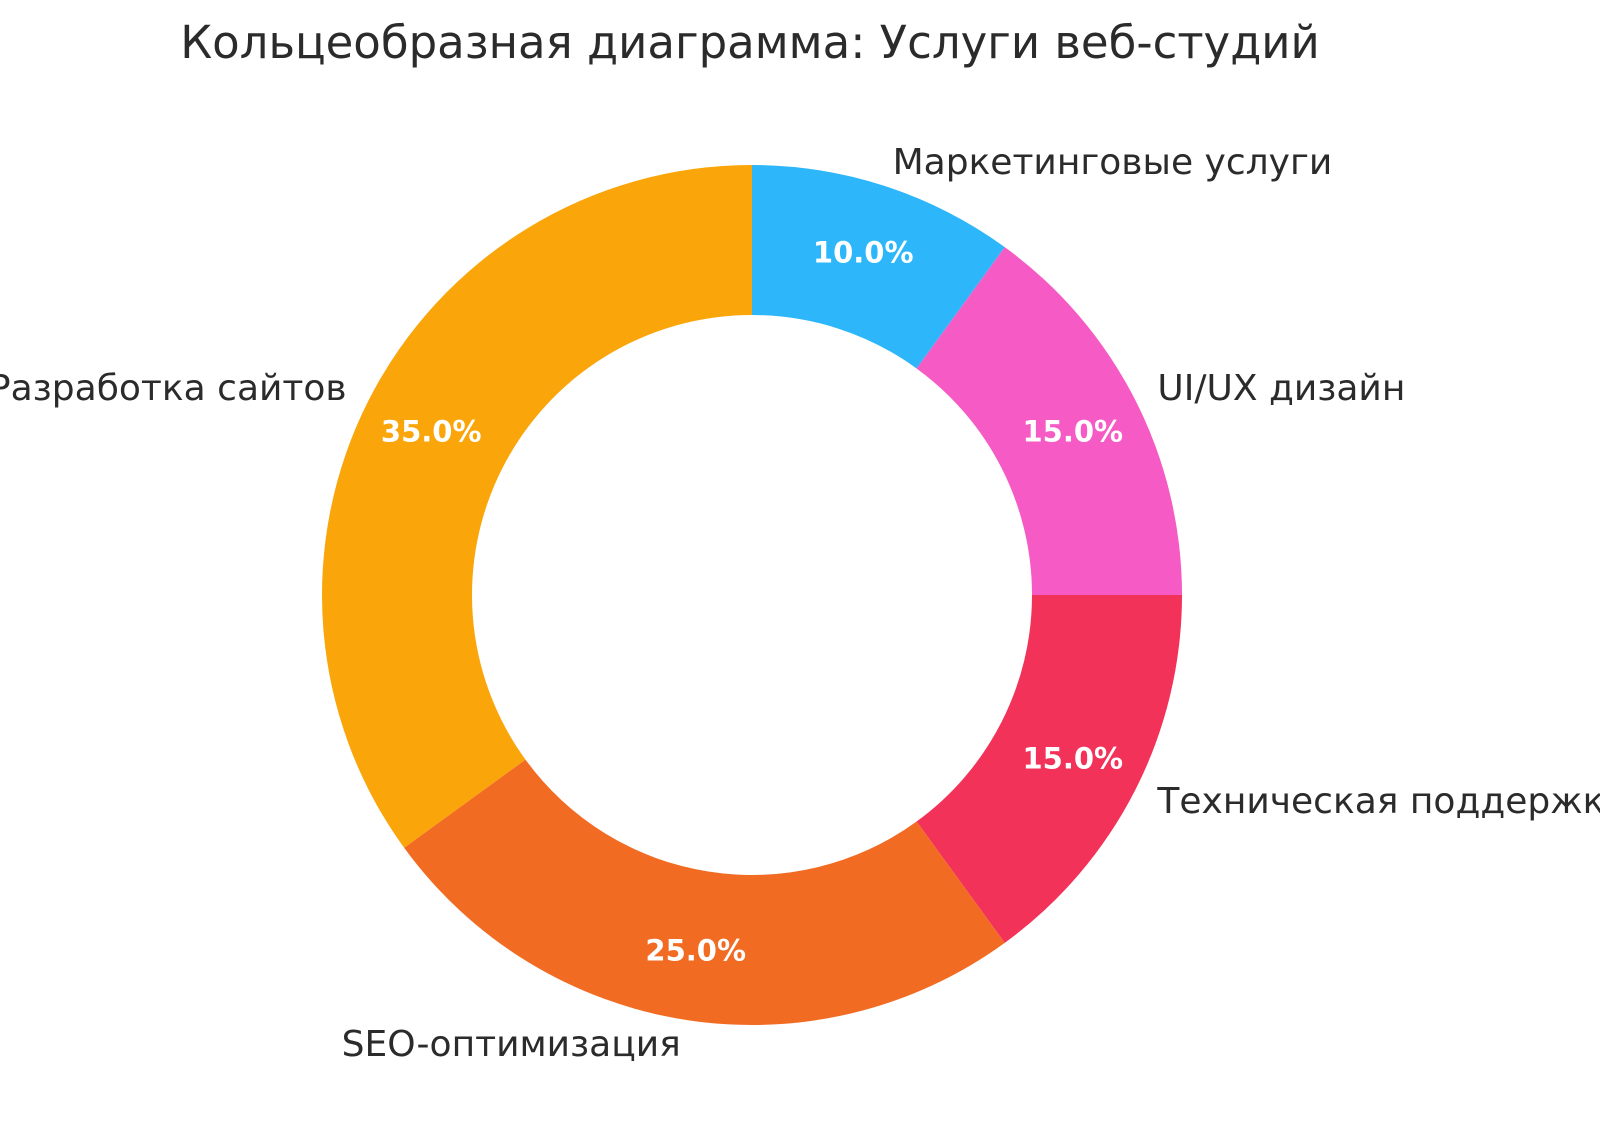  What do you see at coordinates (1281, 388) in the screenshot?
I see `slice-category-label-1: UI/UX дизайн` at bounding box center [1281, 388].